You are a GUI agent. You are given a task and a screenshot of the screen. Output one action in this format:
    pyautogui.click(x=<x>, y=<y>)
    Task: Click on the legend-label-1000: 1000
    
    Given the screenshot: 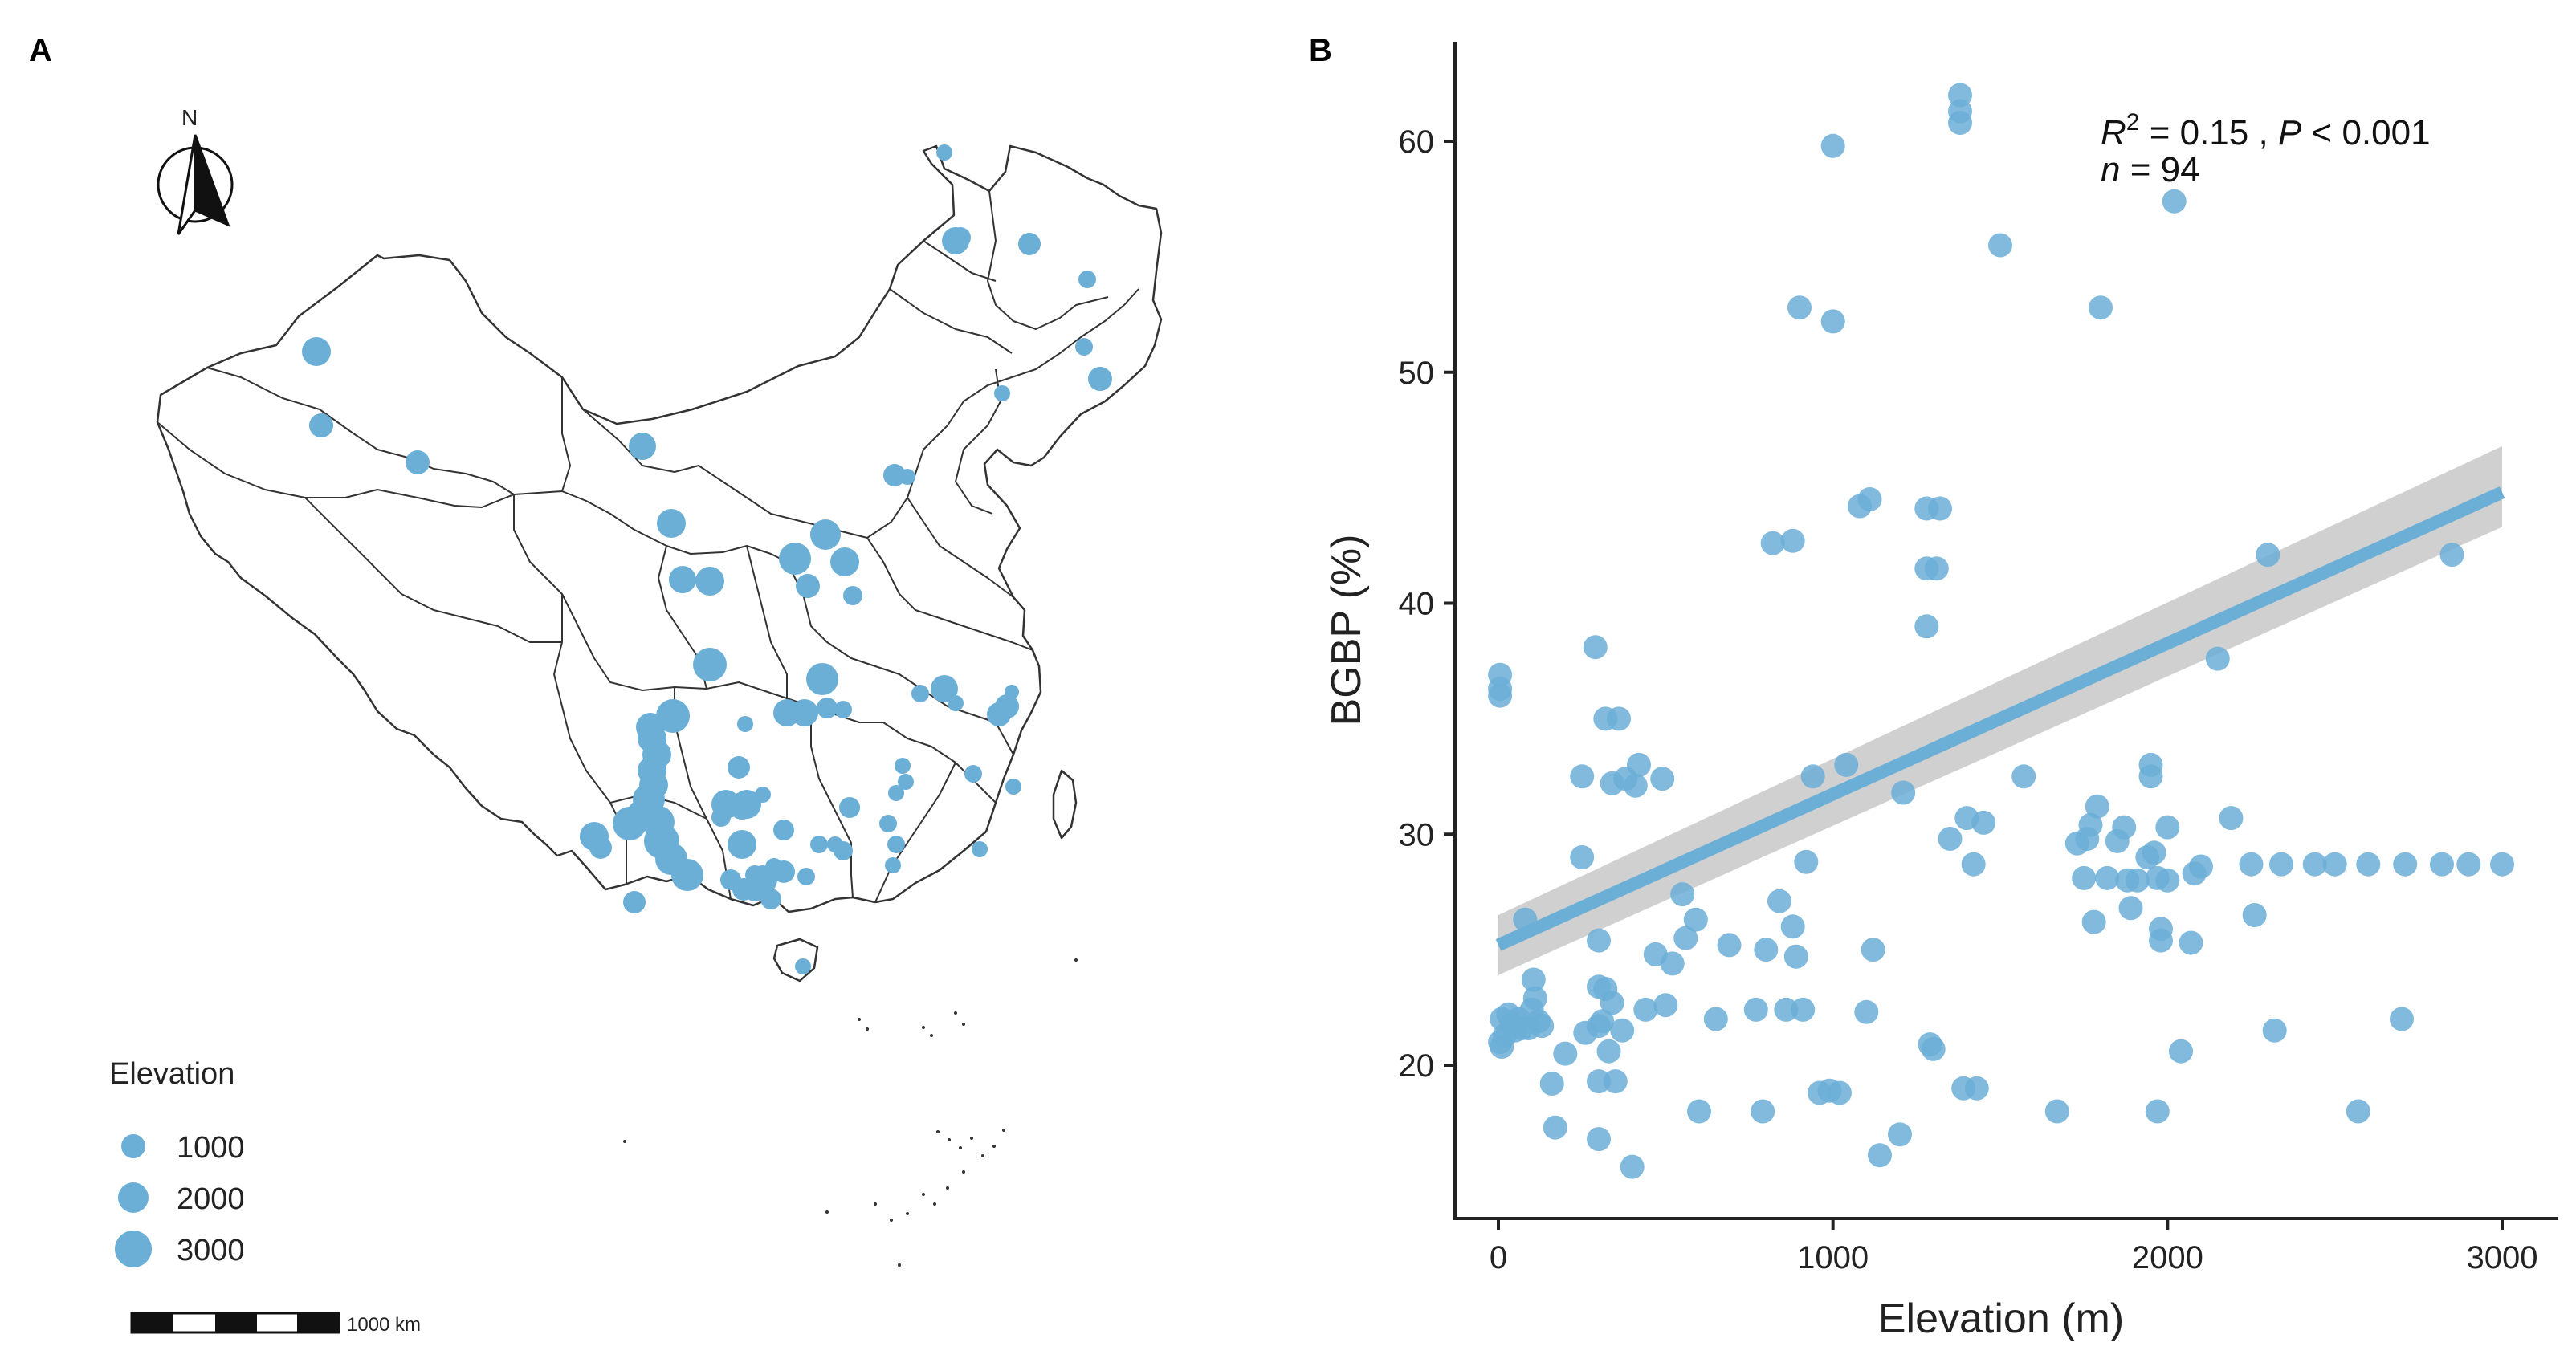 What is the action you would take?
    pyautogui.click(x=211, y=1148)
    